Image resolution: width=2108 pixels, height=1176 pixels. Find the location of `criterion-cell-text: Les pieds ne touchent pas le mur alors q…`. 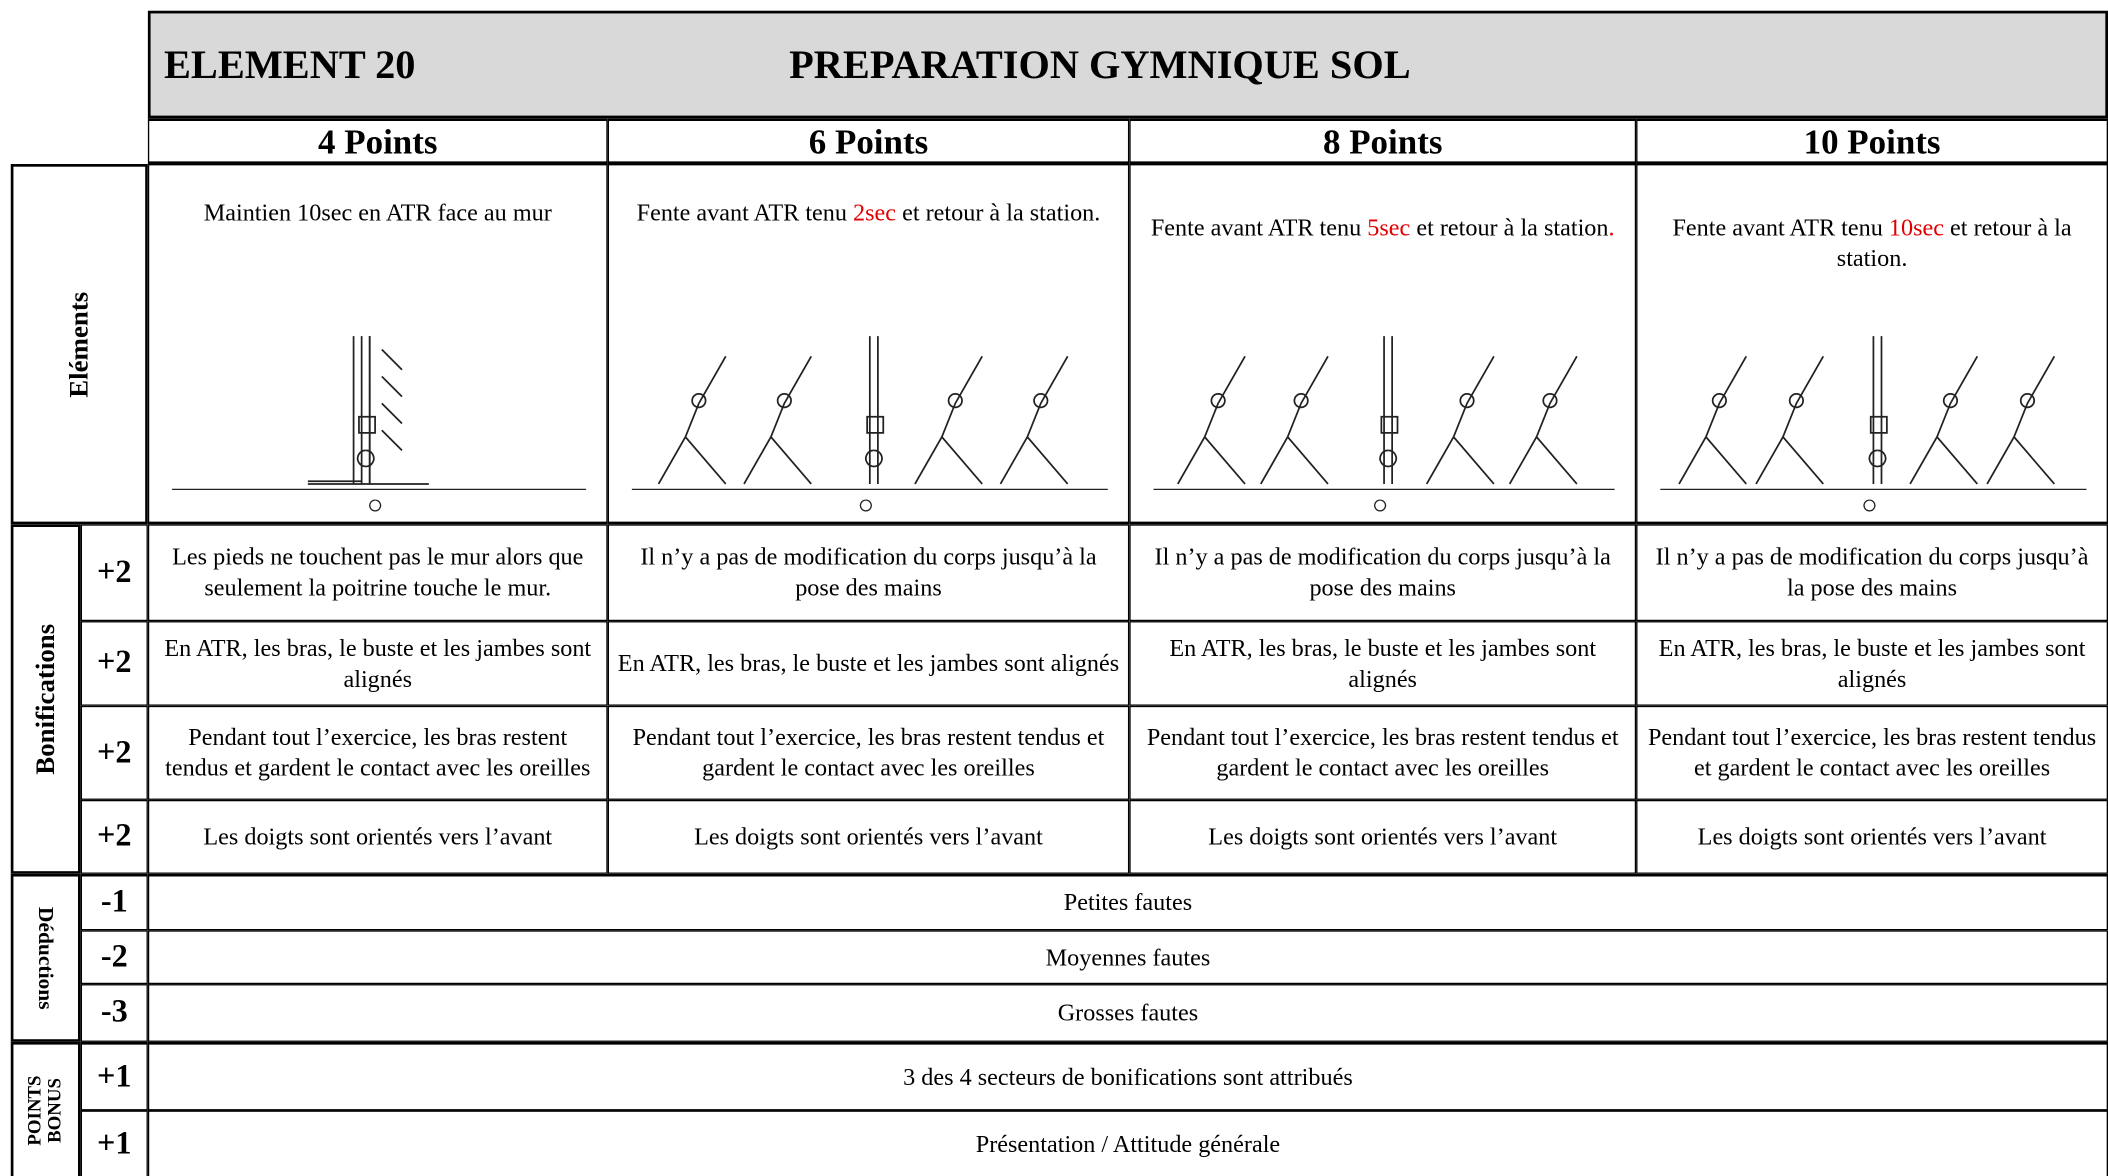

criterion-cell-text: Les pieds ne touchent pas le mur alors q… is located at coordinates (378, 572).